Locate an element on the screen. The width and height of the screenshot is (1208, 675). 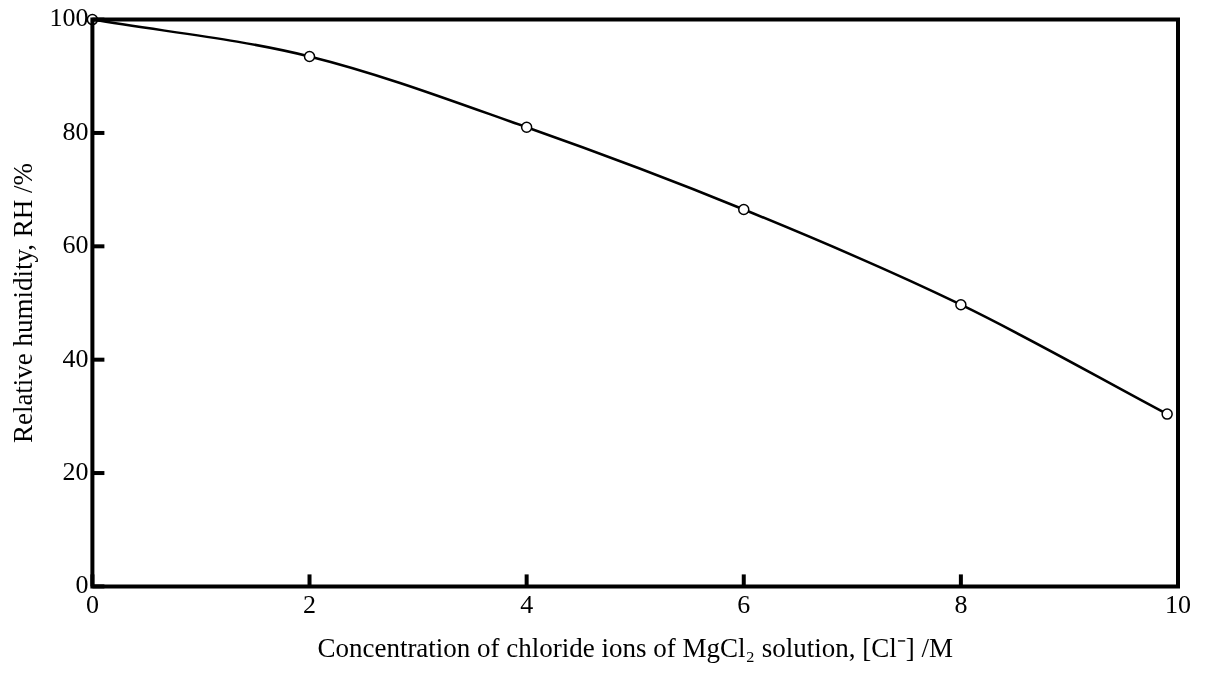
y-tick-label: 60 is located at coordinates (75, 245).